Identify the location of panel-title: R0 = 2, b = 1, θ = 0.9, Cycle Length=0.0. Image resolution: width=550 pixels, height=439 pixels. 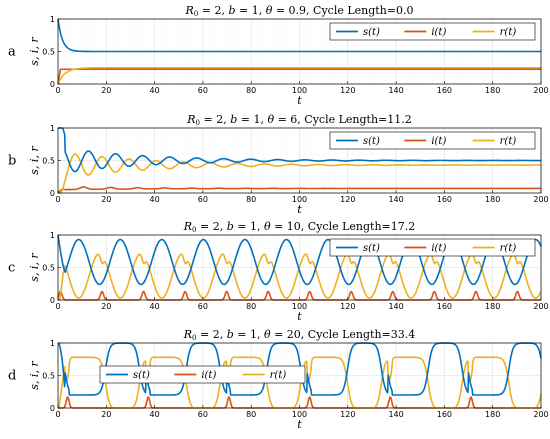
(298, 11).